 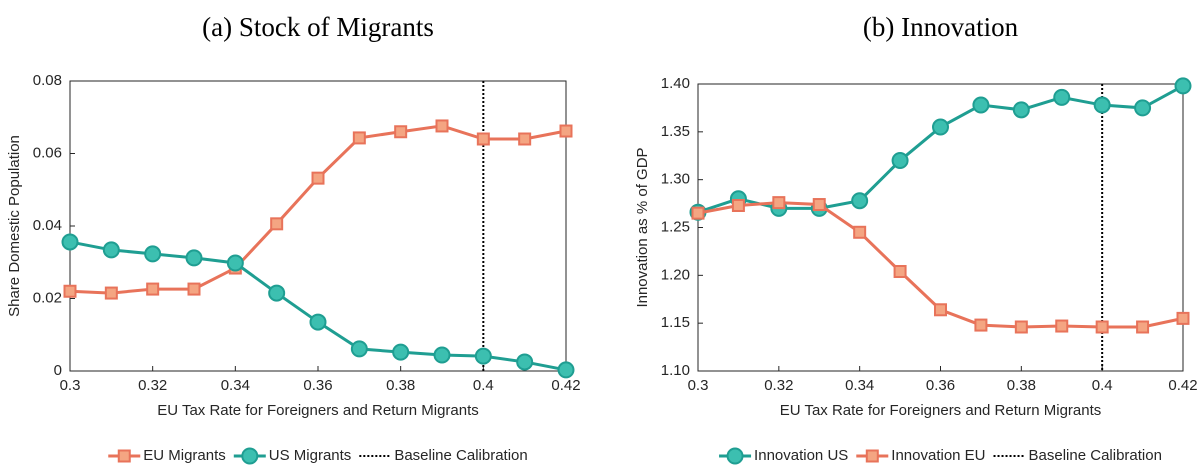 What do you see at coordinates (801, 455) in the screenshot?
I see `legend-label: Innovation US` at bounding box center [801, 455].